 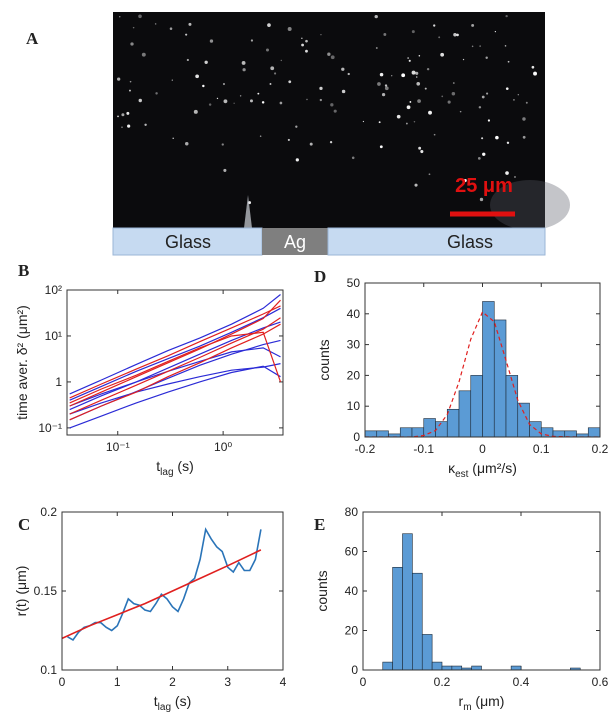 I want to click on x-tick-label: 2, so click(x=172, y=682).